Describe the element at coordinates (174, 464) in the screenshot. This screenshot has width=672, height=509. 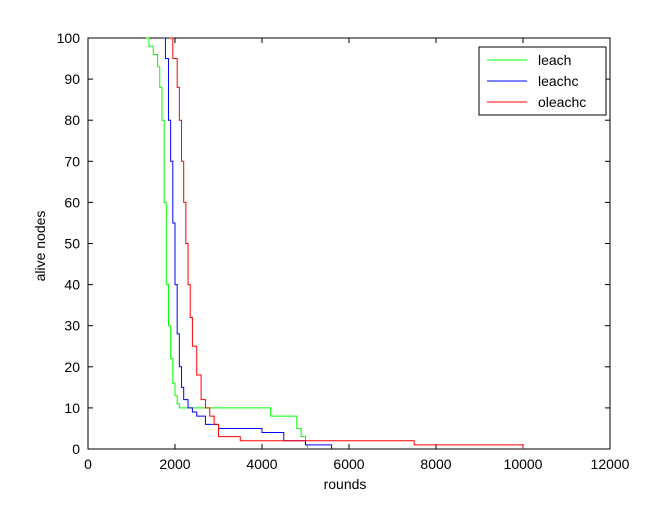
I see `x-tick-label: 2000` at that location.